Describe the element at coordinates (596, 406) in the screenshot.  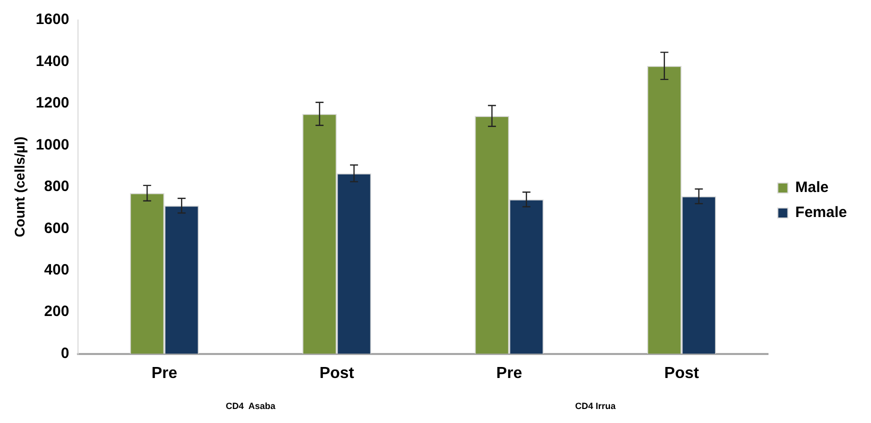
I see `text: CD4 Irrua` at that location.